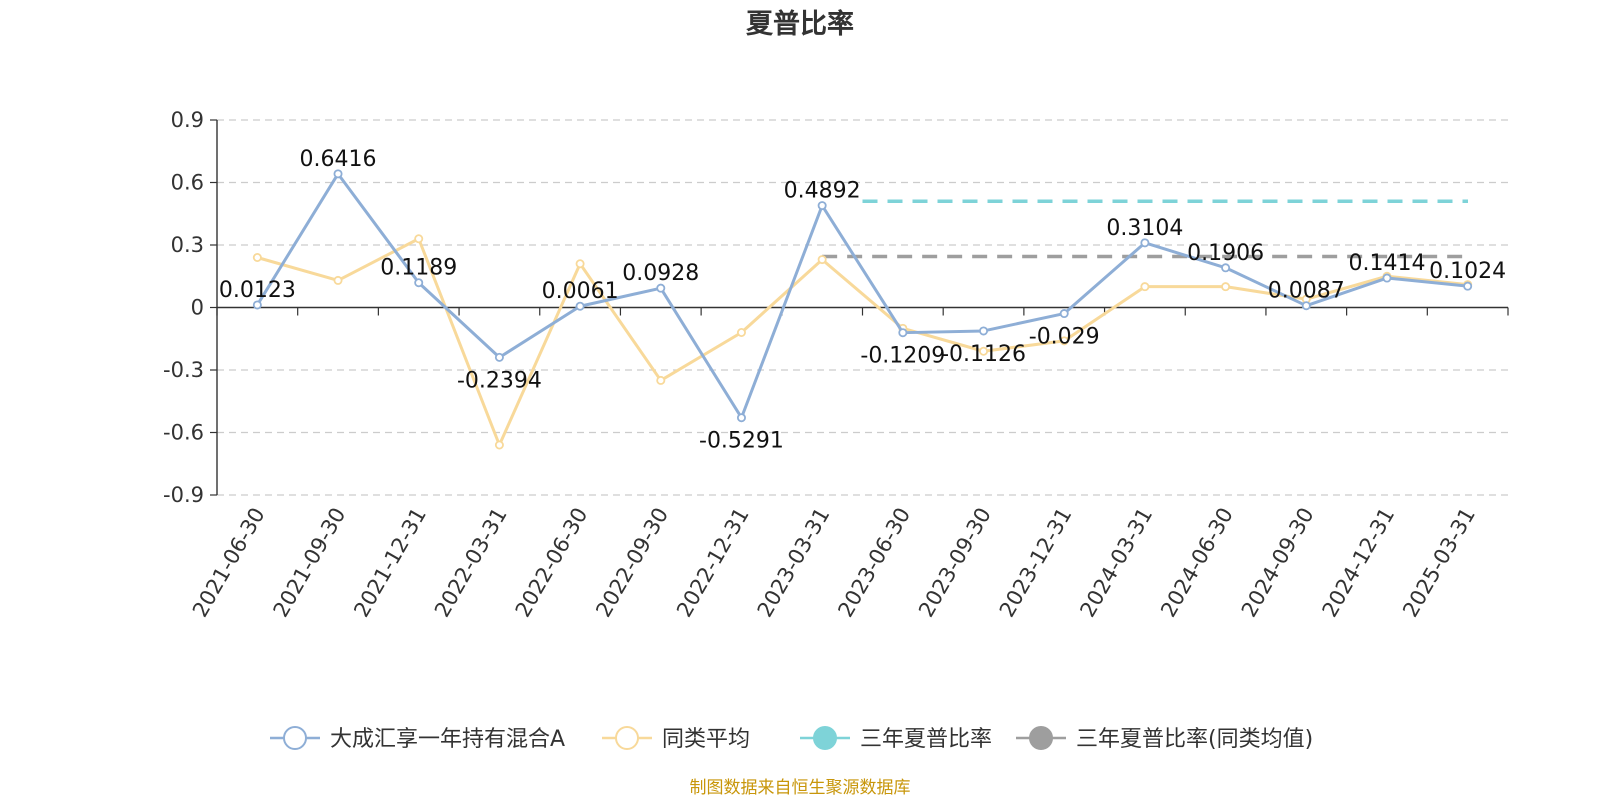  I want to click on y-tick-label: 0.6, so click(187, 183).